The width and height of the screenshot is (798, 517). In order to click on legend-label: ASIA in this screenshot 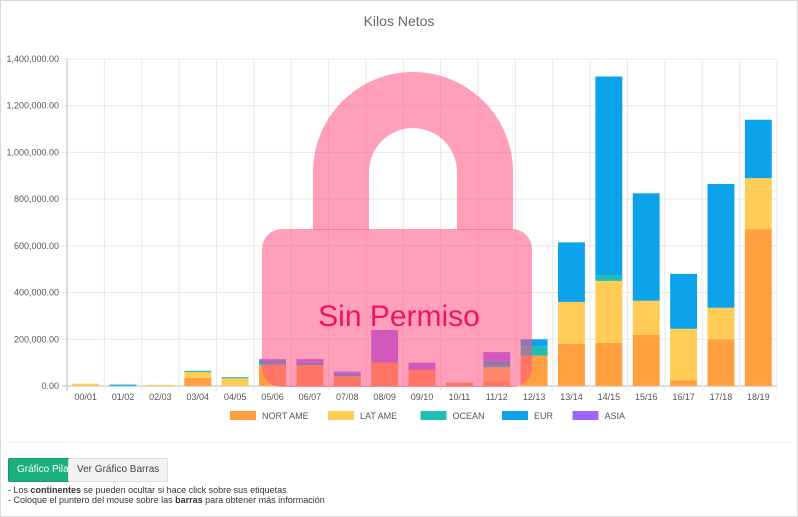, I will do `click(615, 416)`.